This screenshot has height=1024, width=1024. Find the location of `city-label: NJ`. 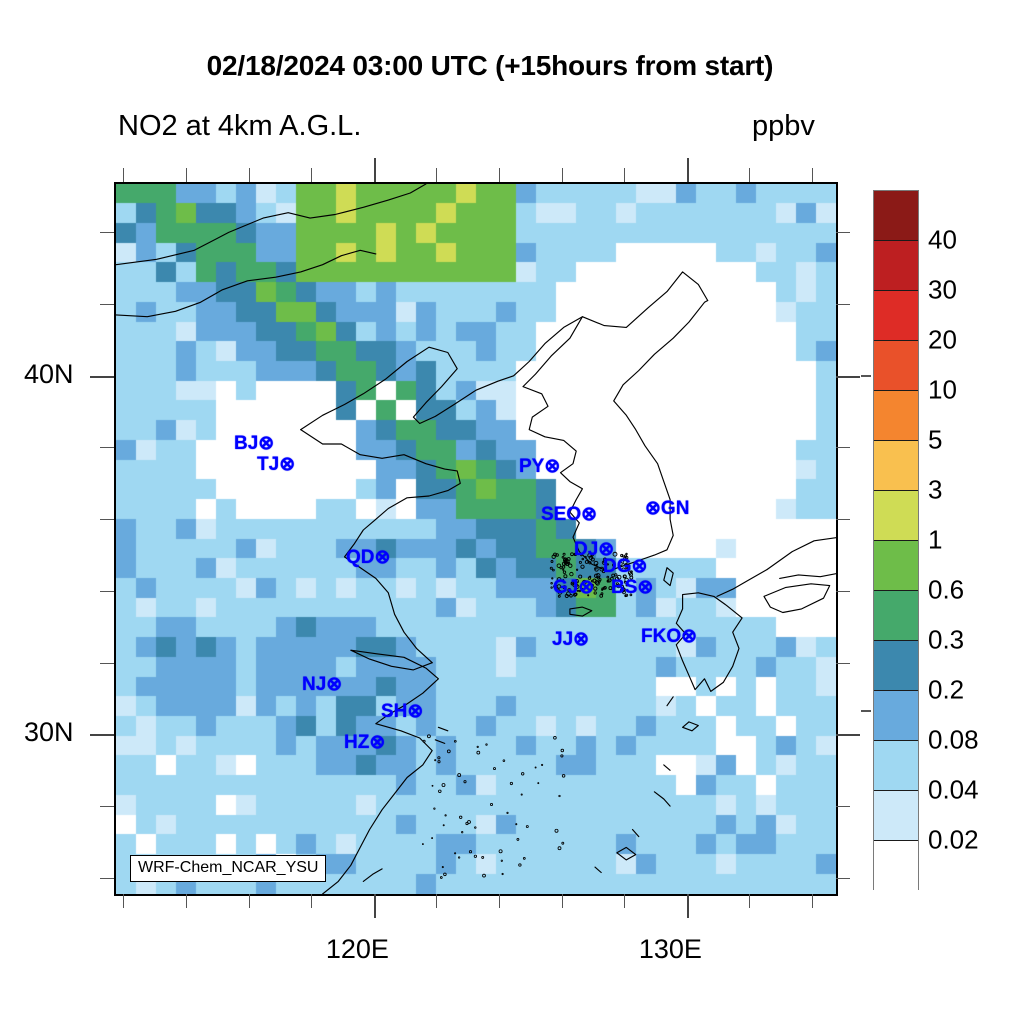

city-label: NJ is located at coordinates (314, 684).